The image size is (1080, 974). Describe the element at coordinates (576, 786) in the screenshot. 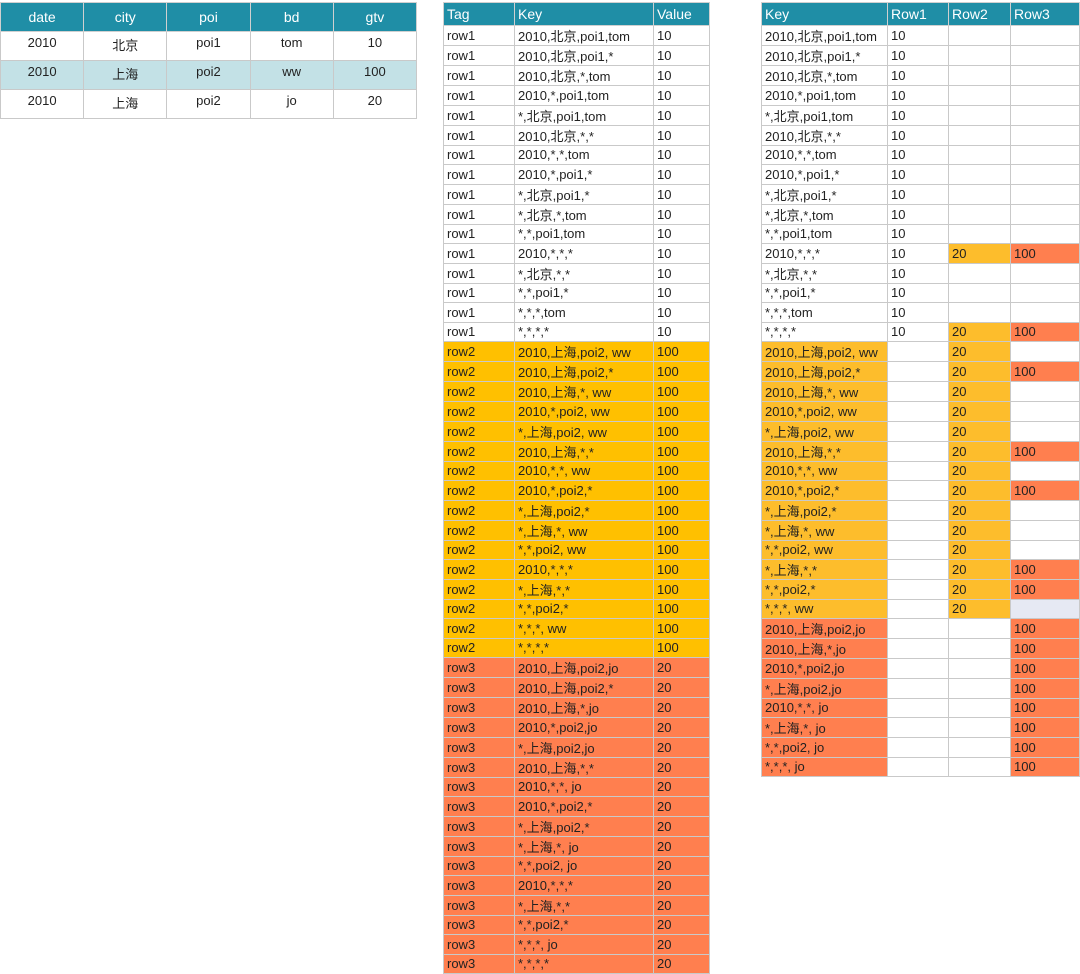

I see `table-row: row3 2010,*,*, jo 20` at that location.